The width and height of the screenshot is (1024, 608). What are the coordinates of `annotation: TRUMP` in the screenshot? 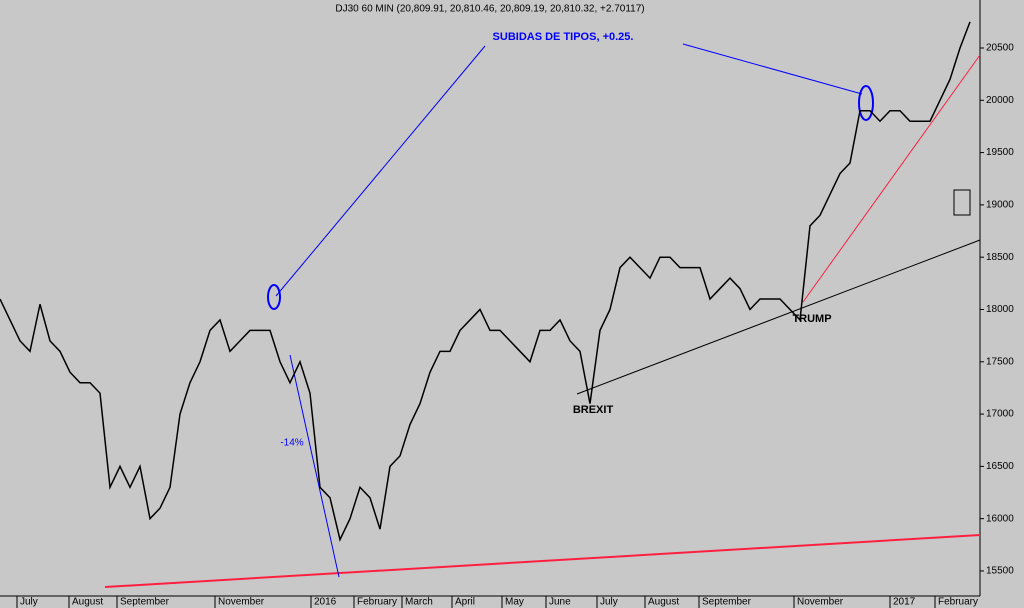 It's located at (811, 319).